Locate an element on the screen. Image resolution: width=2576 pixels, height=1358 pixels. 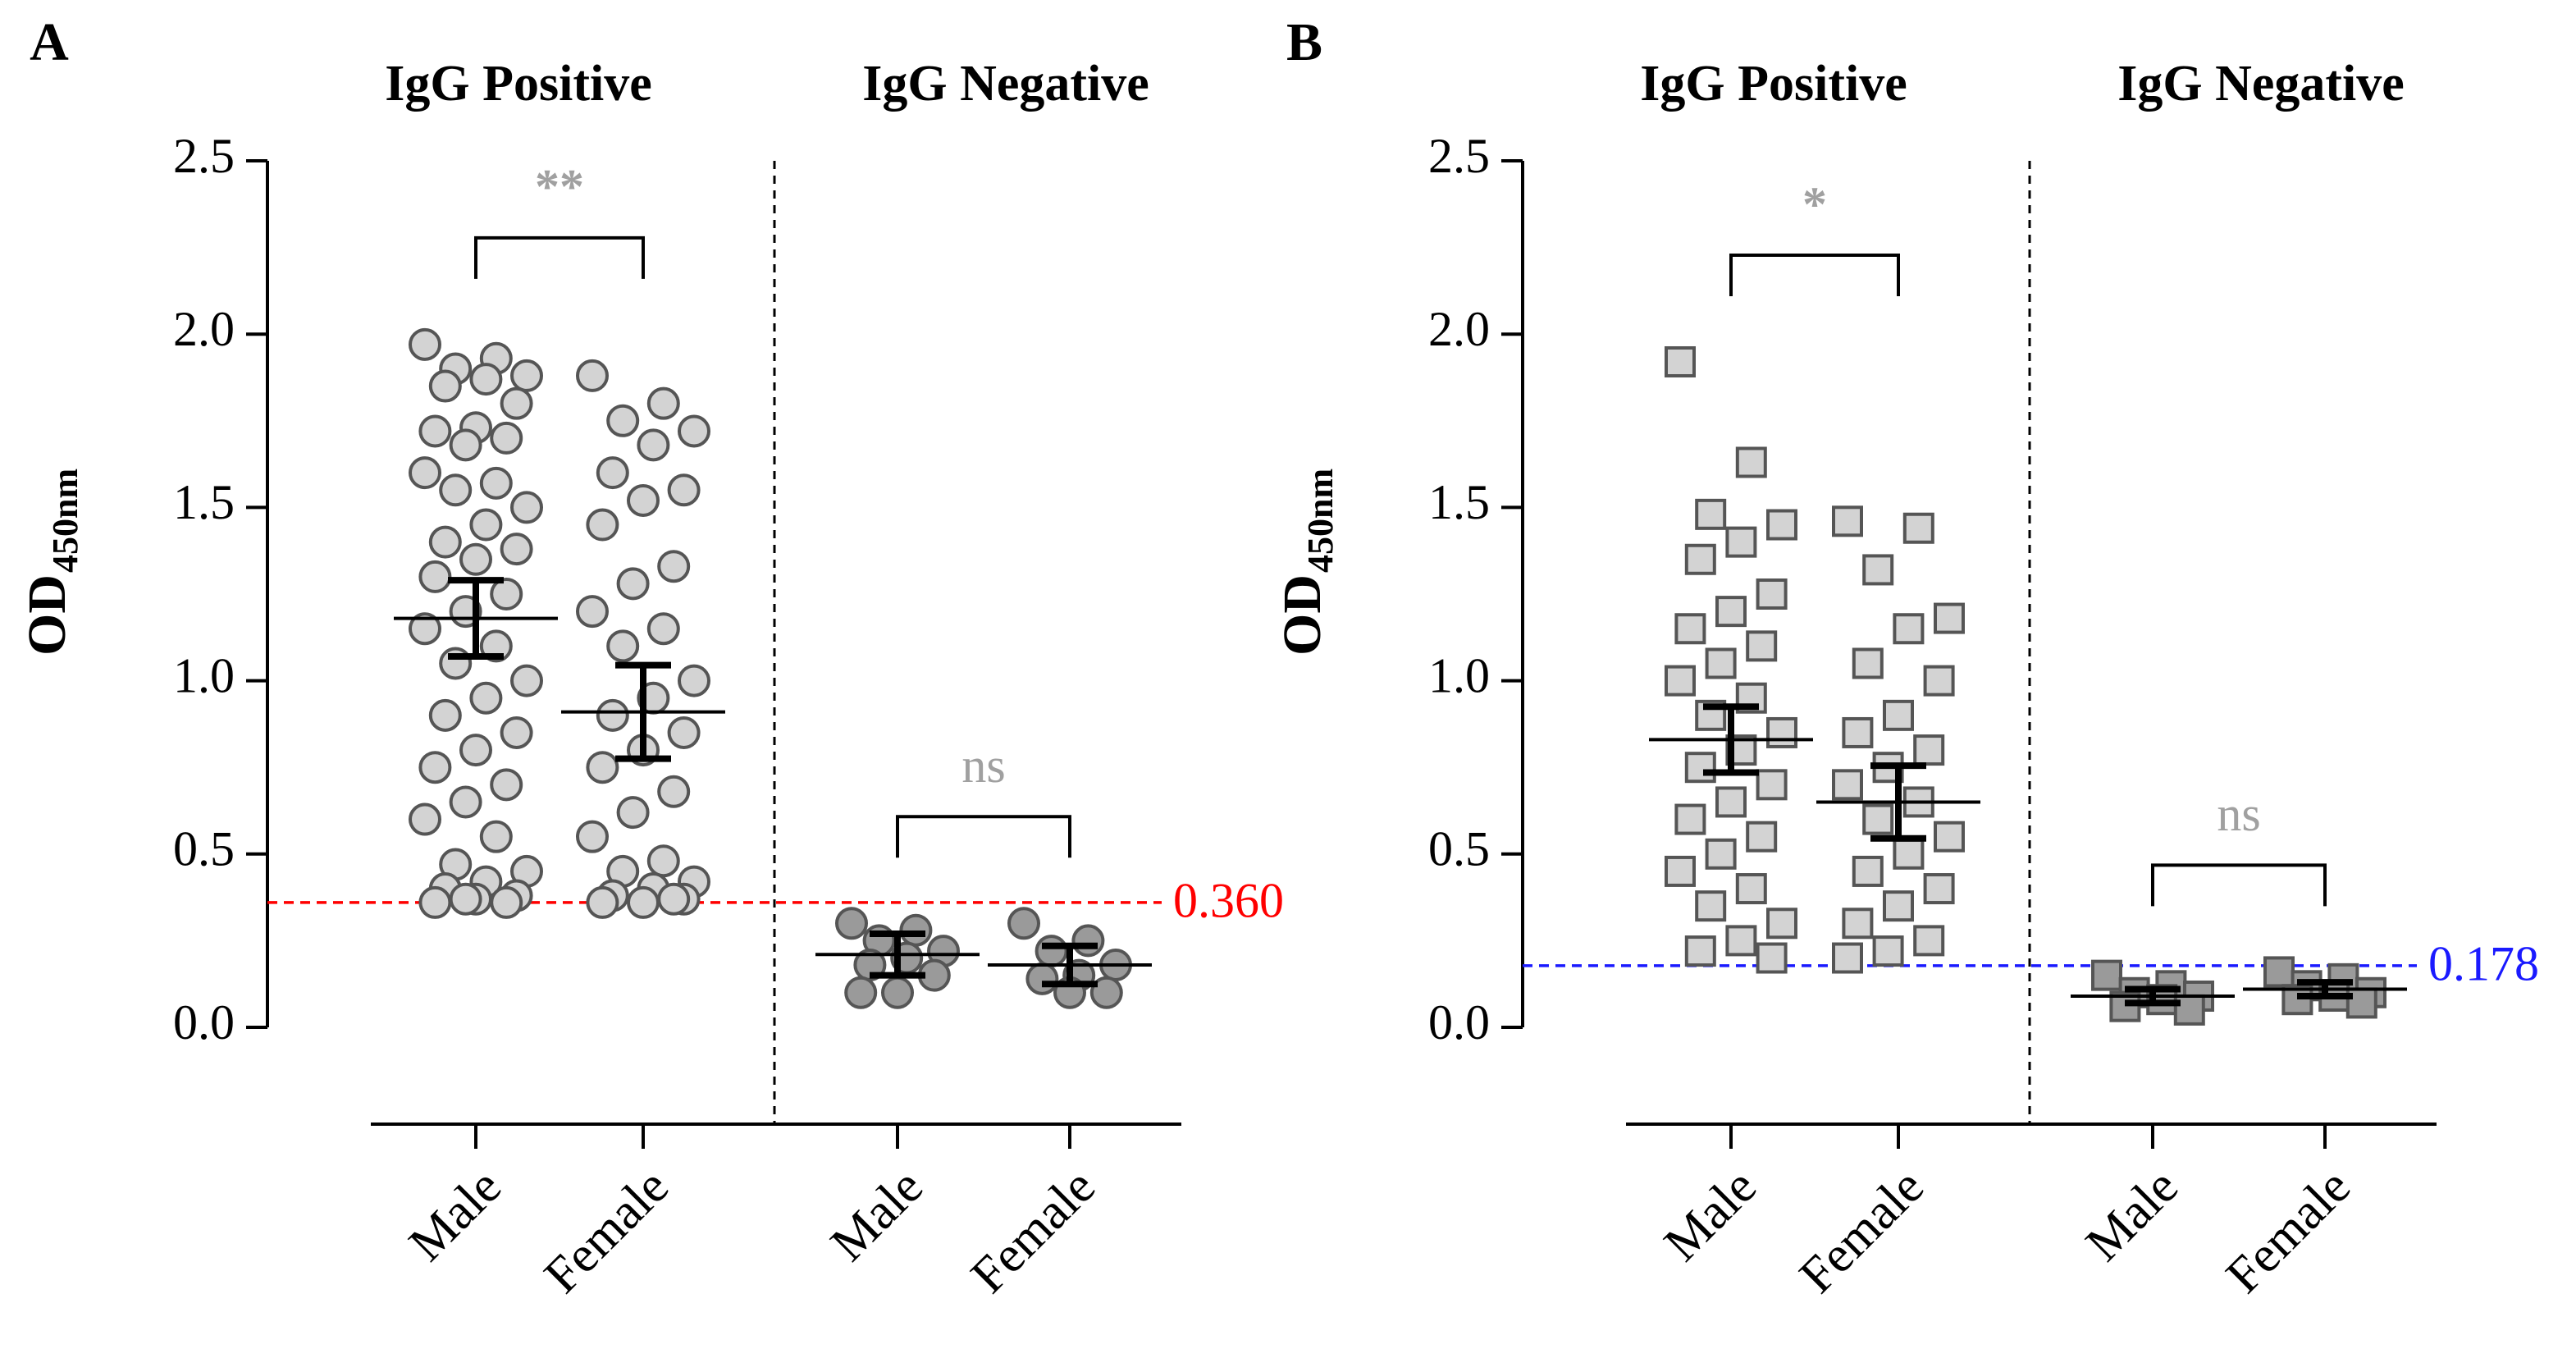
cutoff-label: 0.178 is located at coordinates (2484, 964).